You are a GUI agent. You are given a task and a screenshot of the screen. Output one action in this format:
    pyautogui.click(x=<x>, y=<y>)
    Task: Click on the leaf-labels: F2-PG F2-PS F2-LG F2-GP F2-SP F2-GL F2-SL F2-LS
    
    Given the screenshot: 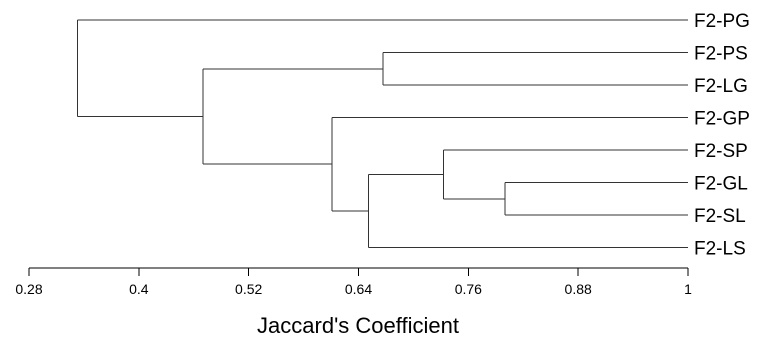 What is the action you would take?
    pyautogui.click(x=722, y=135)
    